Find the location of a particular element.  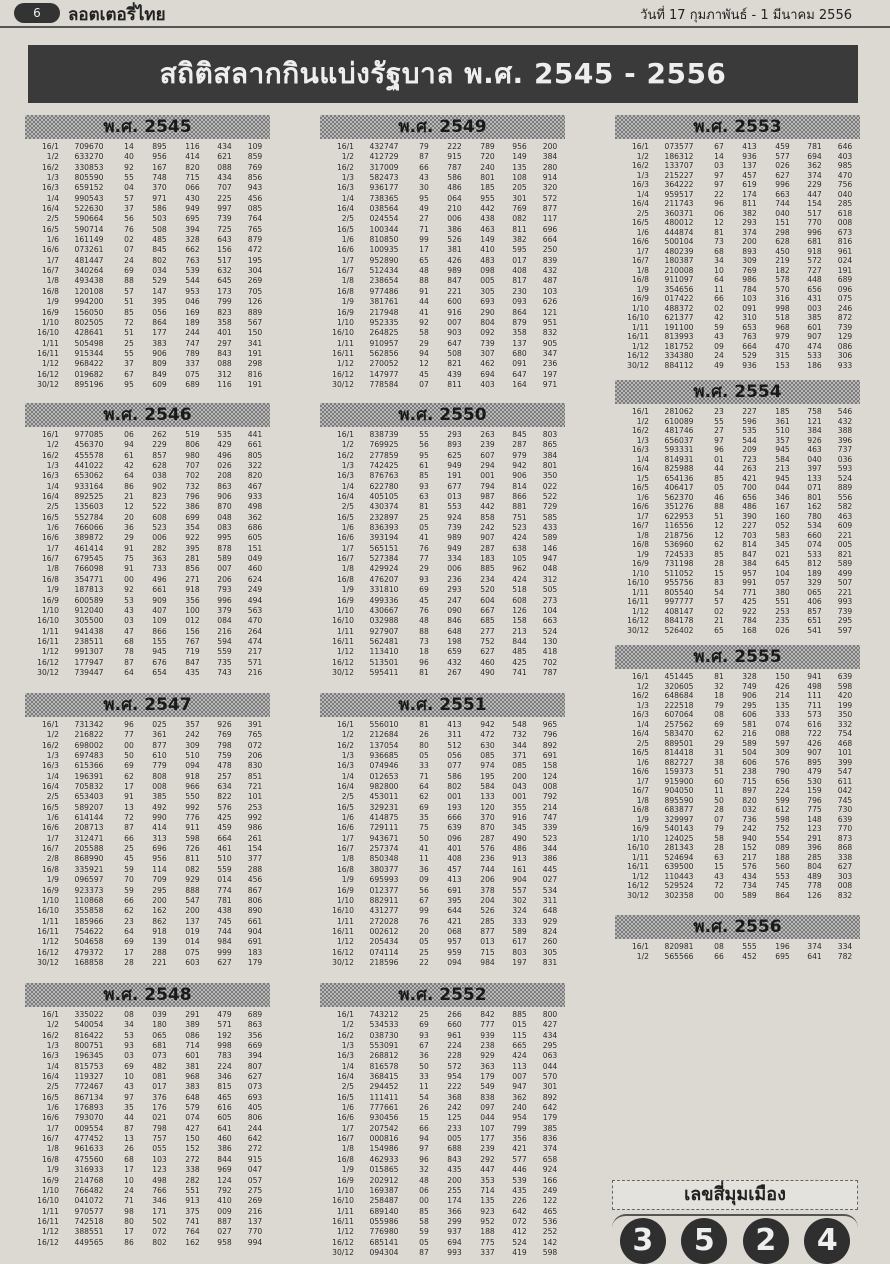

prize-number: 08 is located at coordinates (719, 714).